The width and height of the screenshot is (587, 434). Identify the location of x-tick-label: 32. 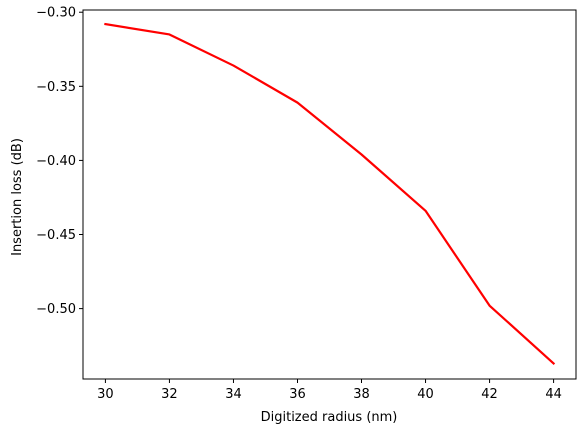
(169, 394).